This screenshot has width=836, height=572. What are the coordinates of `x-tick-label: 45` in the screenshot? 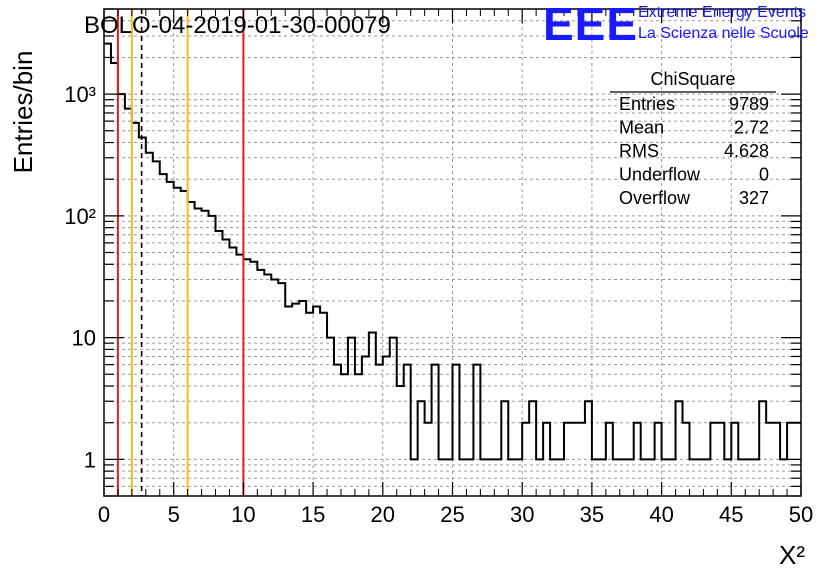 It's located at (731, 514).